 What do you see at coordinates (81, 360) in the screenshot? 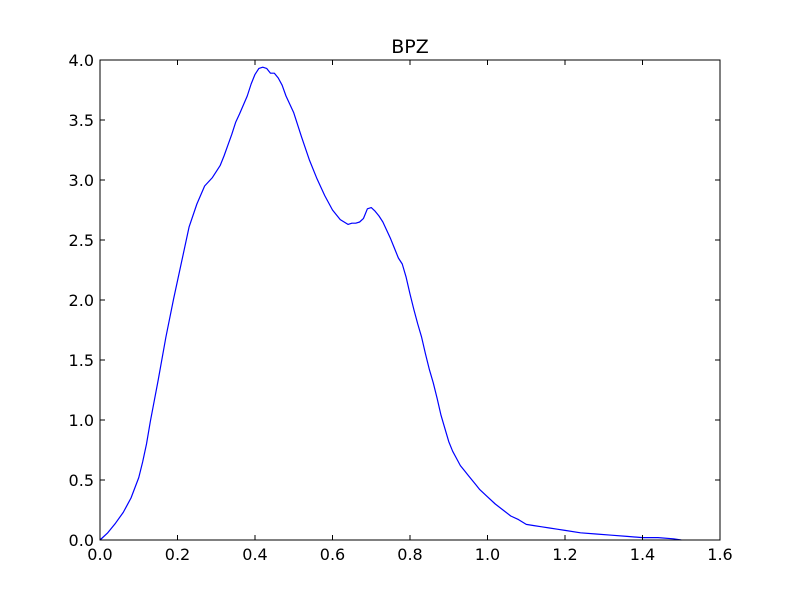
I see `y-tick-label: 1.5` at bounding box center [81, 360].